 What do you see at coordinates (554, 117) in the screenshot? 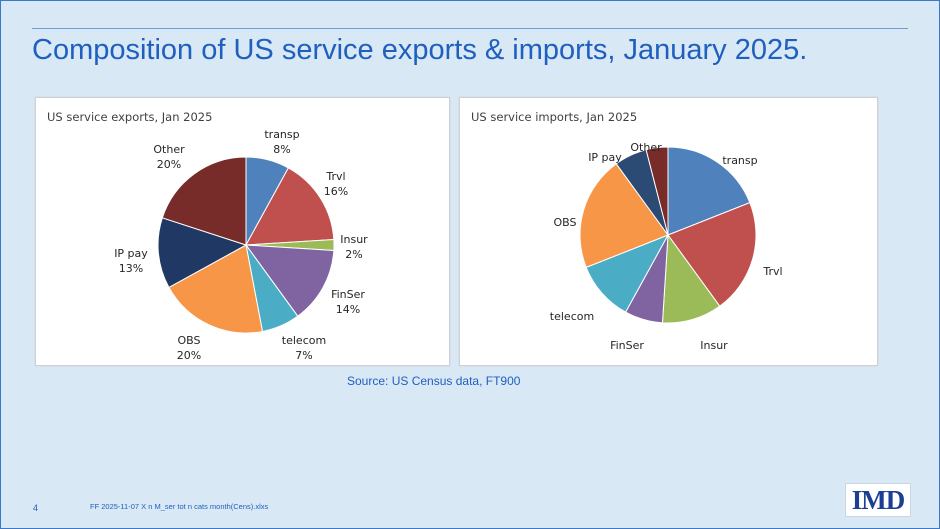
I see `imports-chart-title: US service imports, Jan 2025` at bounding box center [554, 117].